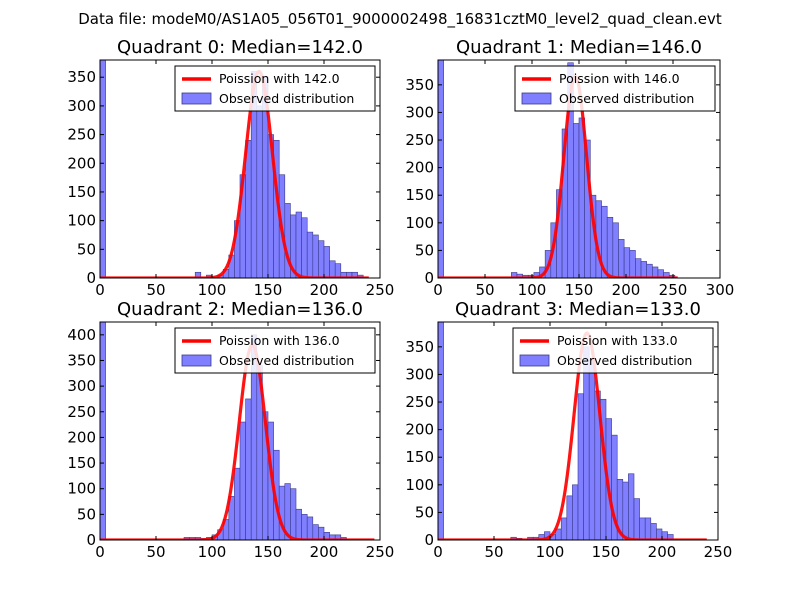 The image size is (800, 600). What do you see at coordinates (579, 47) in the screenshot?
I see `subplot-title: Quadrant 1: Median=146.0` at bounding box center [579, 47].